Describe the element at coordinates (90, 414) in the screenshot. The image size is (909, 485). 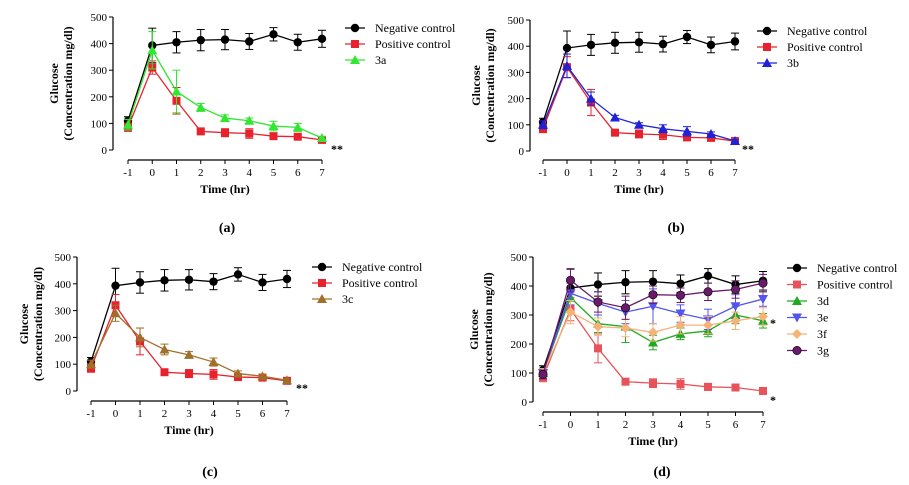
I see `x-tick-label: -1` at that location.